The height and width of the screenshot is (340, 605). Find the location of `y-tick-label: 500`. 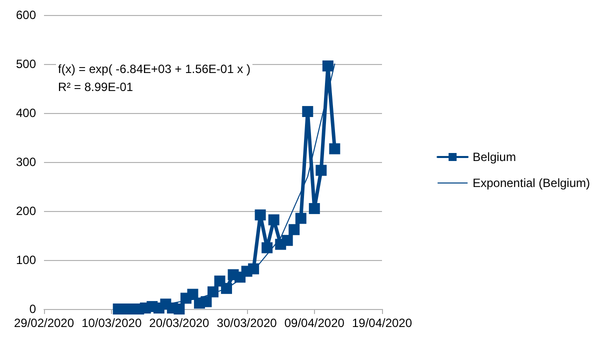

y-tick-label: 500 is located at coordinates (26, 64).